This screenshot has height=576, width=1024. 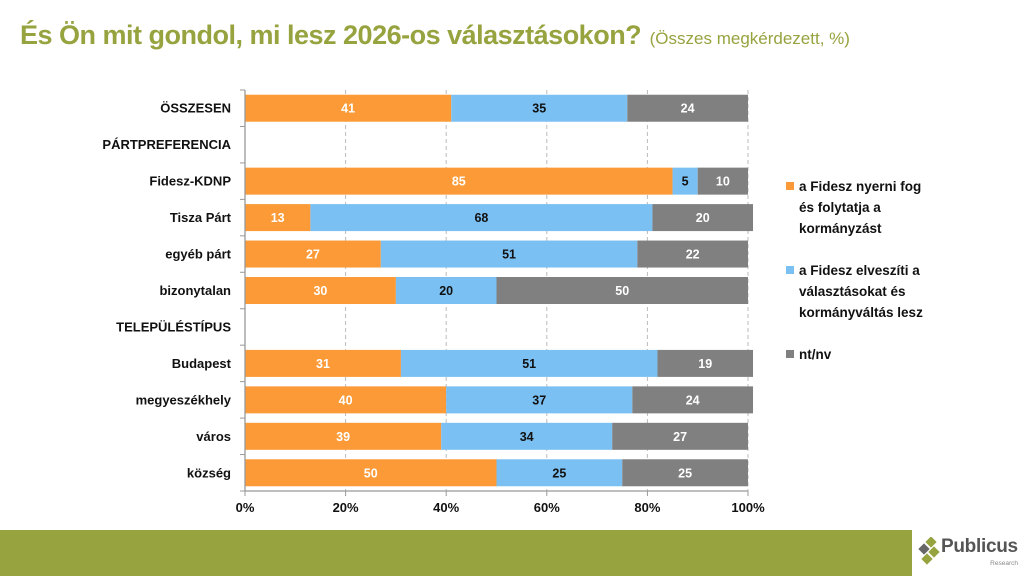 I want to click on data-label: 10, so click(x=723, y=182).